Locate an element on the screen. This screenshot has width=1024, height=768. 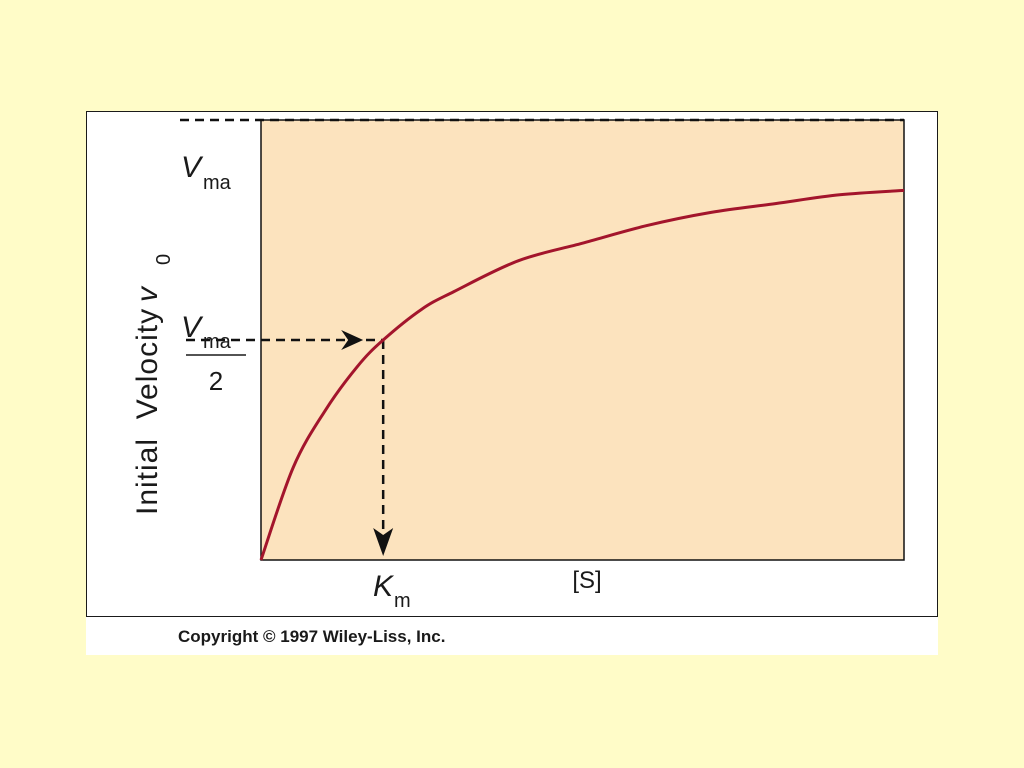
half-vmax-label: V is located at coordinates (192, 327).